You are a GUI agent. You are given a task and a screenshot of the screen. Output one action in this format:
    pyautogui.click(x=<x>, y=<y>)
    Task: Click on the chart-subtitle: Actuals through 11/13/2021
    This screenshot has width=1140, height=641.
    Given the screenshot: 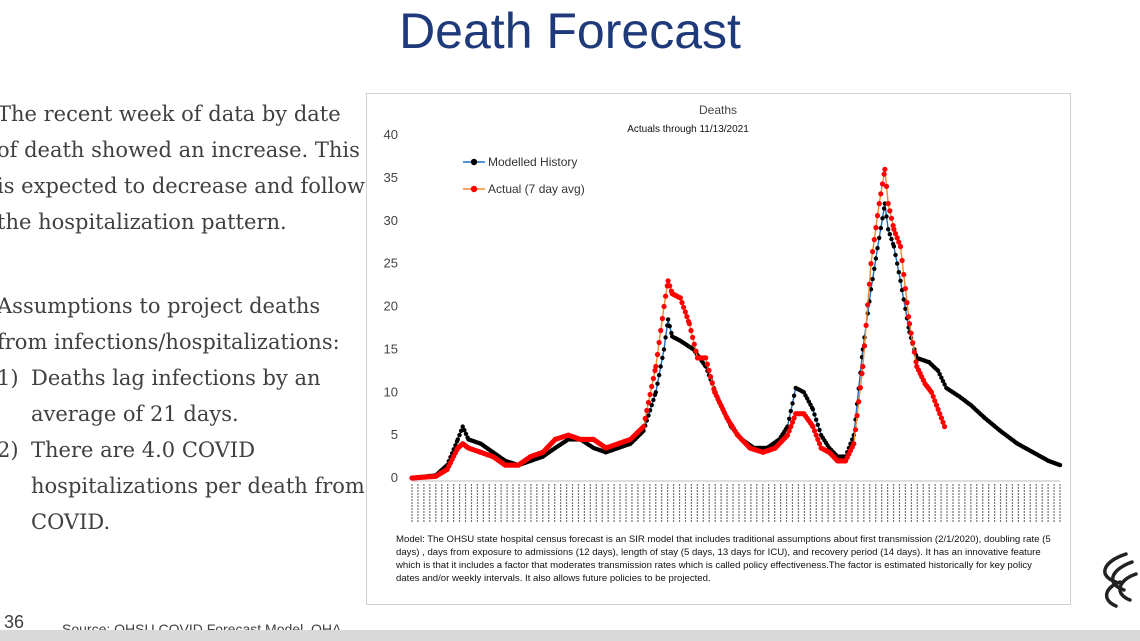 What is the action you would take?
    pyautogui.click(x=688, y=129)
    